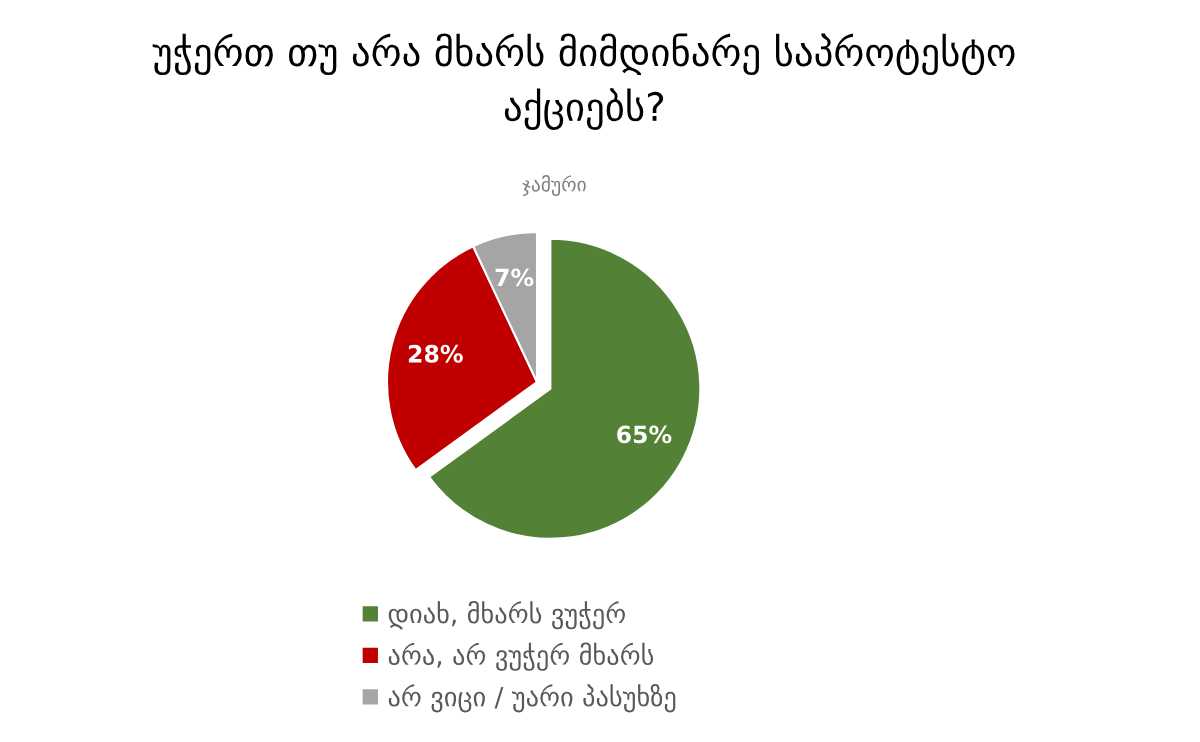  I want to click on chart-title: უჭერთ თუ არა მხარს მიმდინარე საპროტესტო აქციებს?, so click(583, 81).